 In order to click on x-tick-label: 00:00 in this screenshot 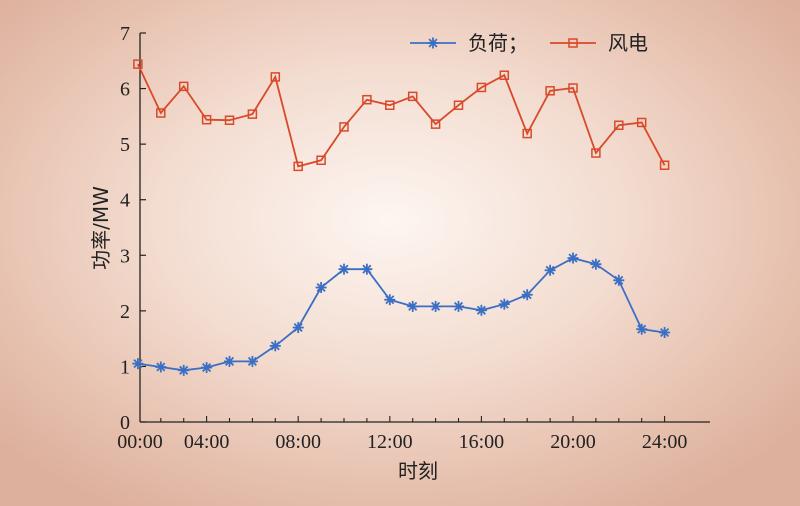, I will do `click(140, 442)`.